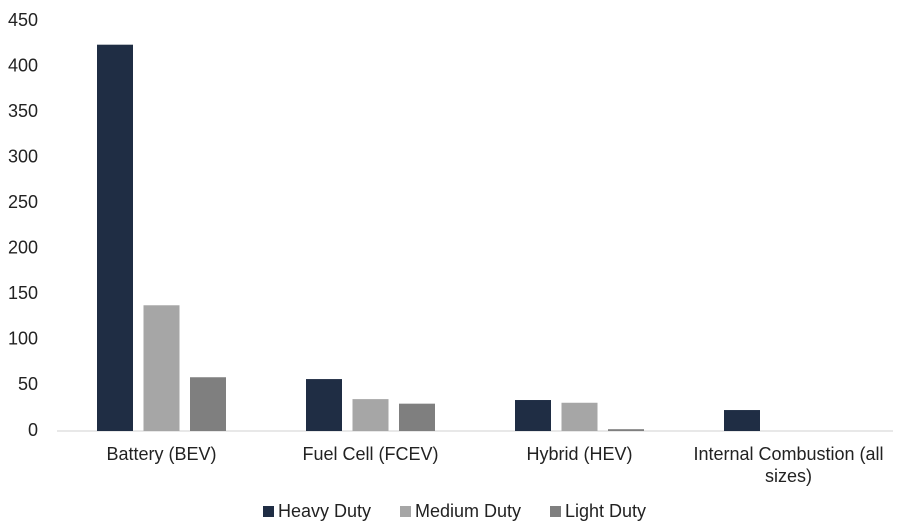 The height and width of the screenshot is (526, 903). Describe the element at coordinates (23, 65) in the screenshot. I see `y-tick-label: 400` at that location.